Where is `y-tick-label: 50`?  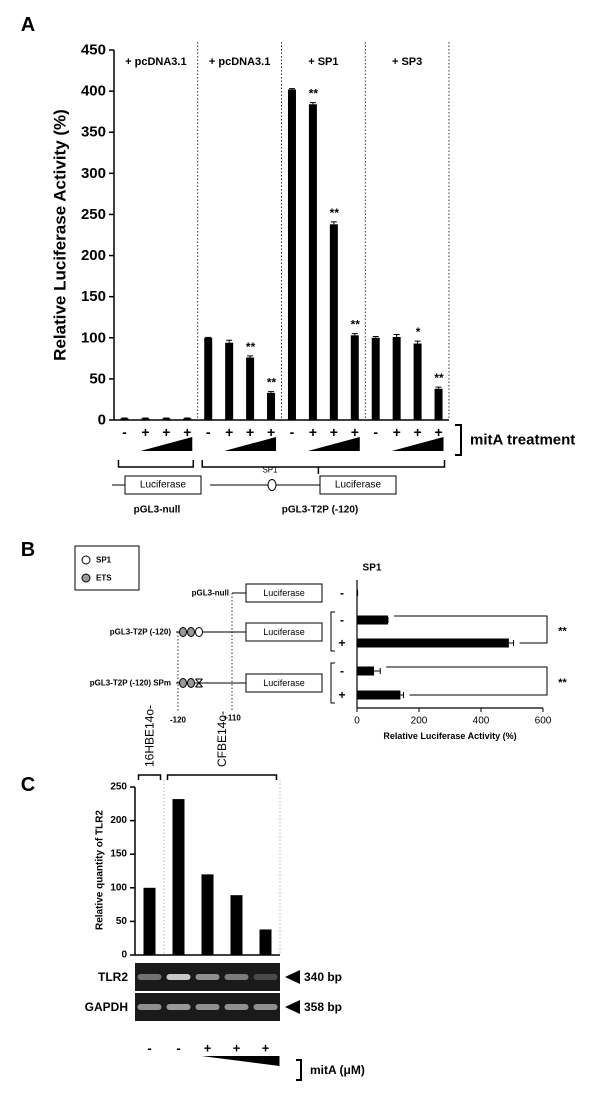 y-tick-label: 50 is located at coordinates (122, 921).